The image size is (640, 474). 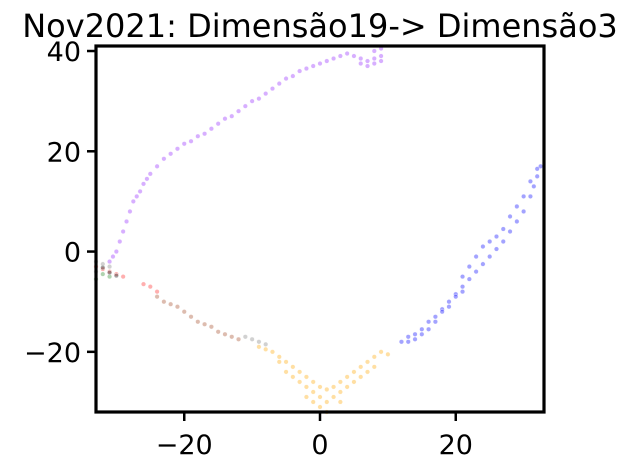 I want to click on y-tick-label: 40, so click(x=64, y=52).